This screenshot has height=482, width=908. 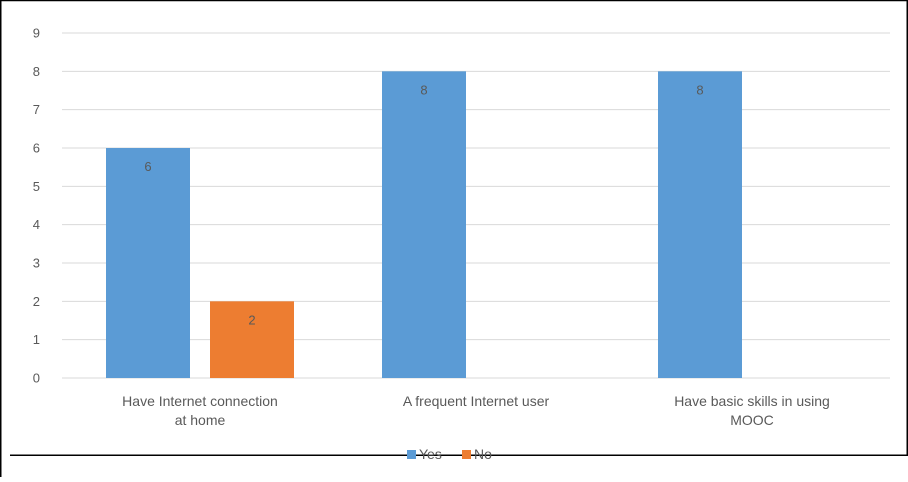 I want to click on y-tick-label: 0, so click(x=36, y=378).